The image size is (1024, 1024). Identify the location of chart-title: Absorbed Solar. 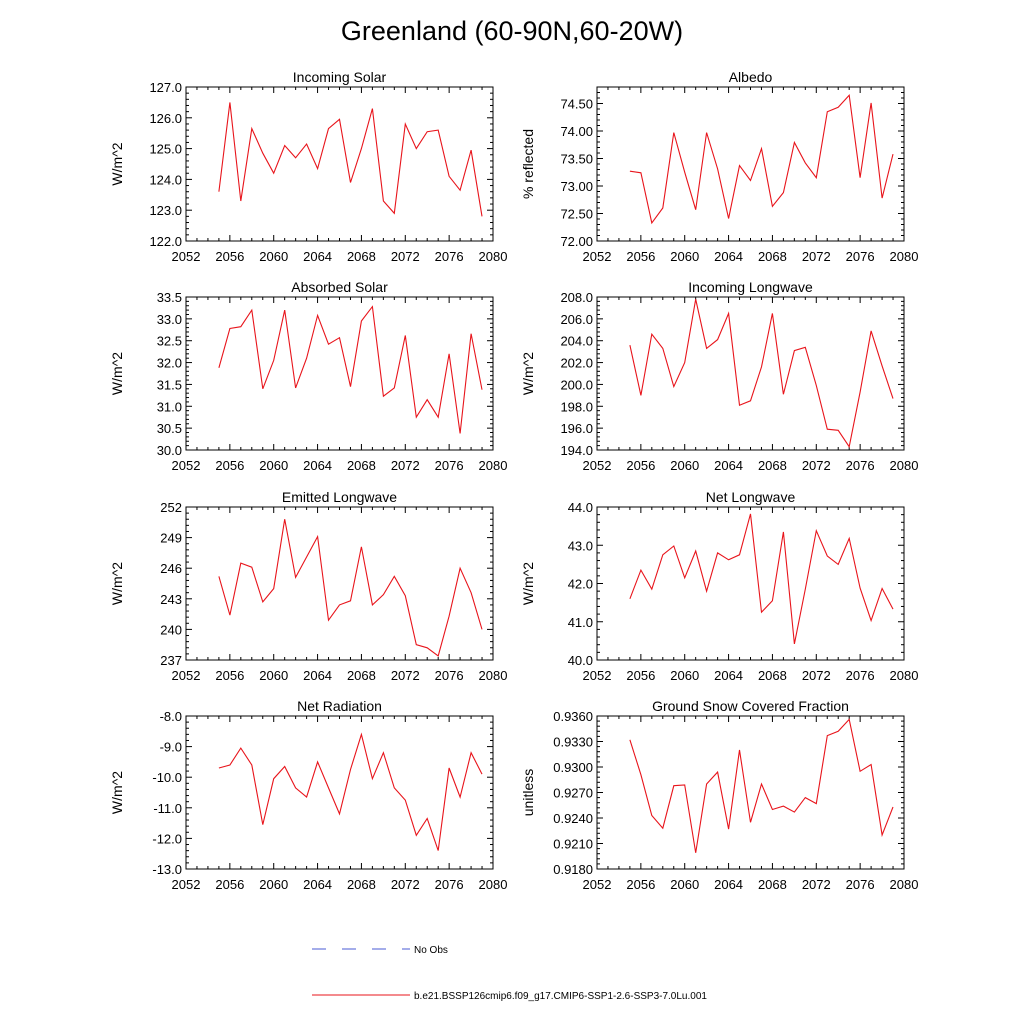
(339, 287).